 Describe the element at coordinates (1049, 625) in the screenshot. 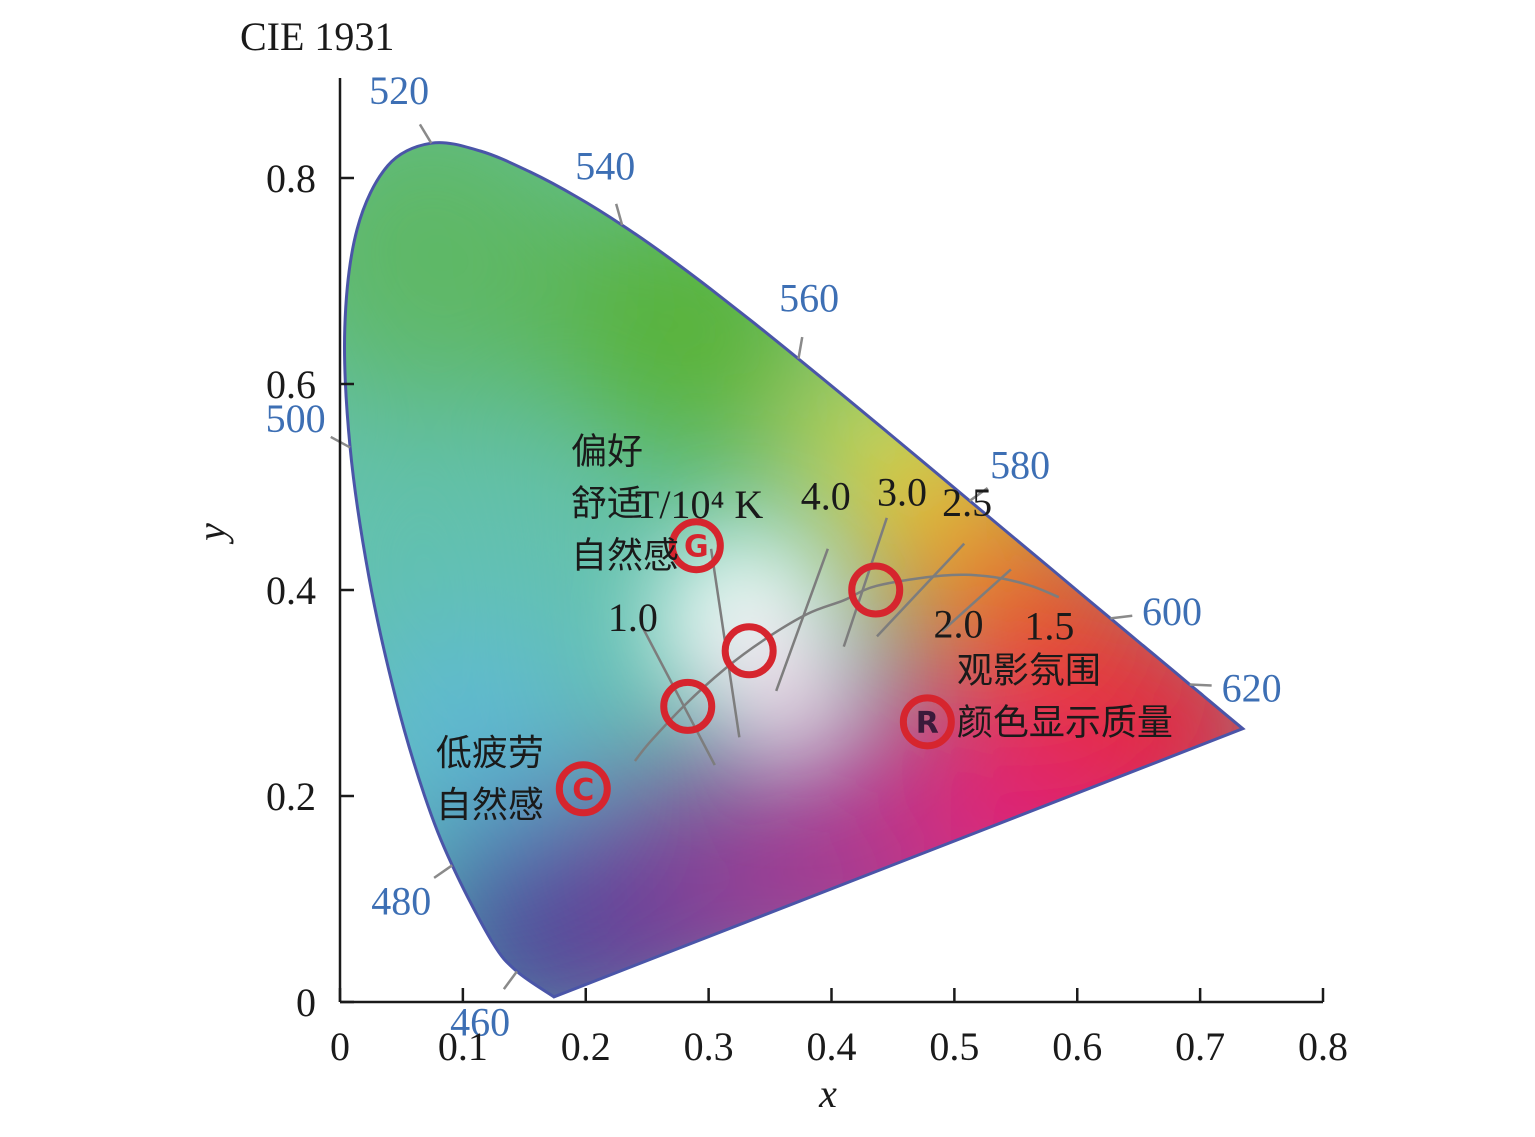

I see `cct-label-6: 1.5` at that location.